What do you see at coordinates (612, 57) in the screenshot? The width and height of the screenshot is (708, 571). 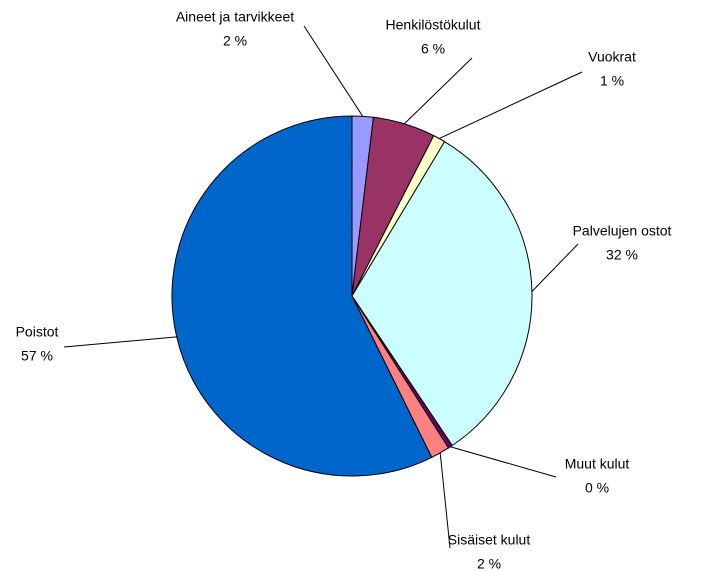 I see `slice-label: Vuokrat` at bounding box center [612, 57].